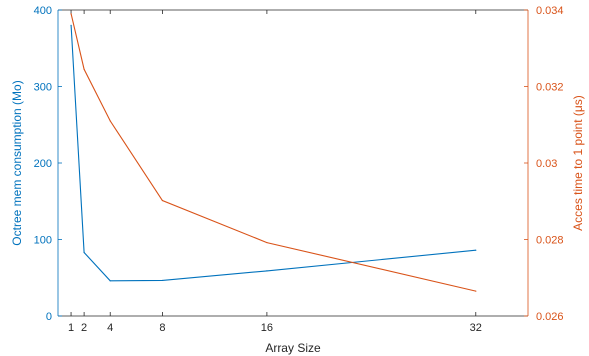 The image size is (589, 356). What do you see at coordinates (267, 328) in the screenshot?
I see `x-tick-label: 16` at bounding box center [267, 328].